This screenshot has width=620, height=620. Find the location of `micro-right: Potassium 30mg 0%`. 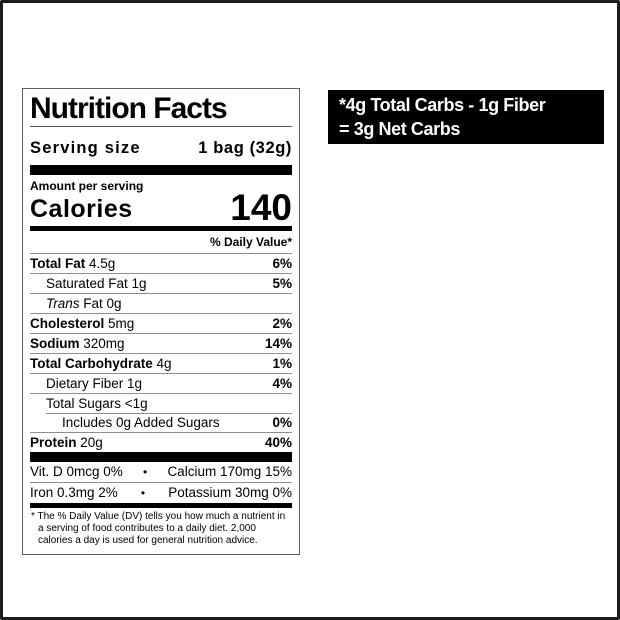

micro-right: Potassium 30mg 0% is located at coordinates (230, 492).